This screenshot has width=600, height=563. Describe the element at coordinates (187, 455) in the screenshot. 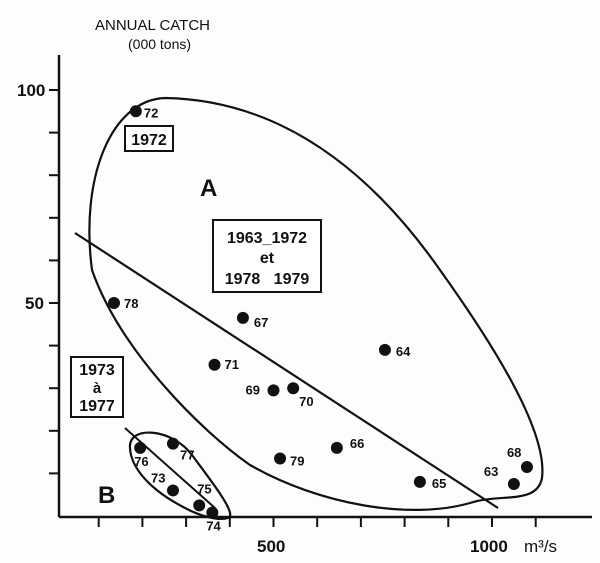

I see `data-label-77: 77` at that location.